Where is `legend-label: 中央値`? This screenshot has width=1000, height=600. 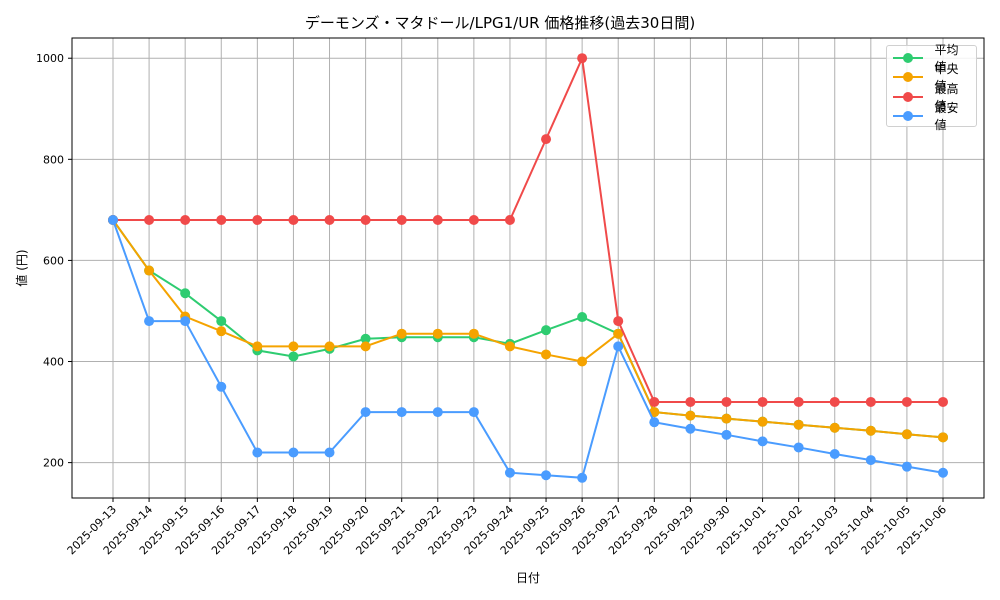
legend-label: 中央値 is located at coordinates (946, 78).